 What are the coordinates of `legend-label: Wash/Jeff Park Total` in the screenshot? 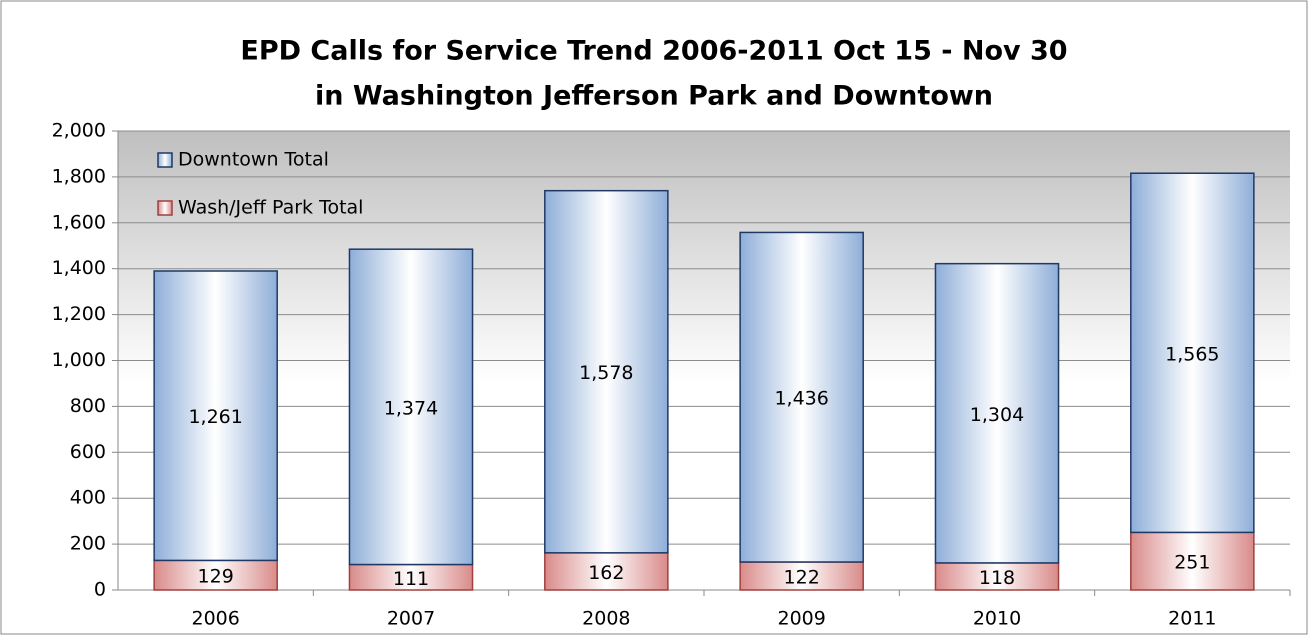 It's located at (270, 208).